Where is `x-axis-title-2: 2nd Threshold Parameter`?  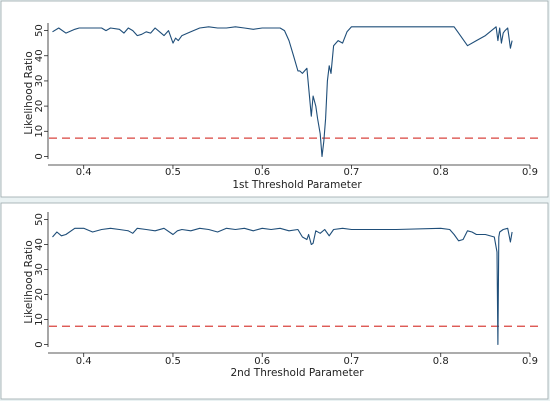
x-axis-title-2: 2nd Threshold Parameter is located at coordinates (297, 373).